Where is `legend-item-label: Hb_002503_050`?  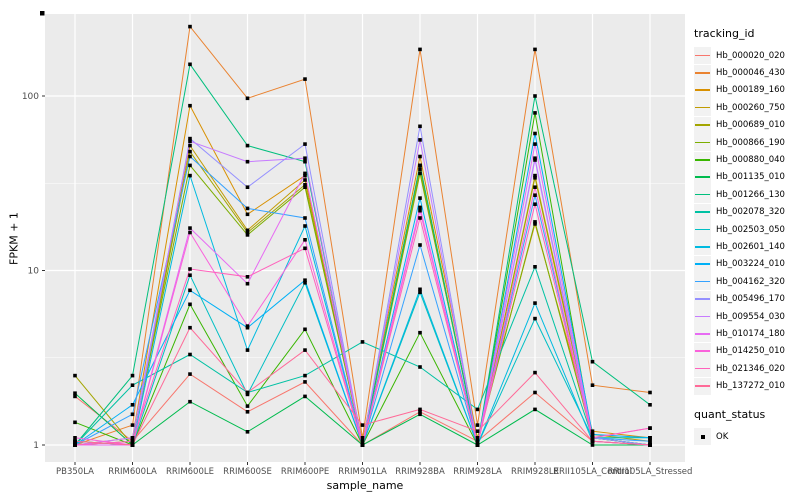
legend-item-label: Hb_002503_050 is located at coordinates (750, 229).